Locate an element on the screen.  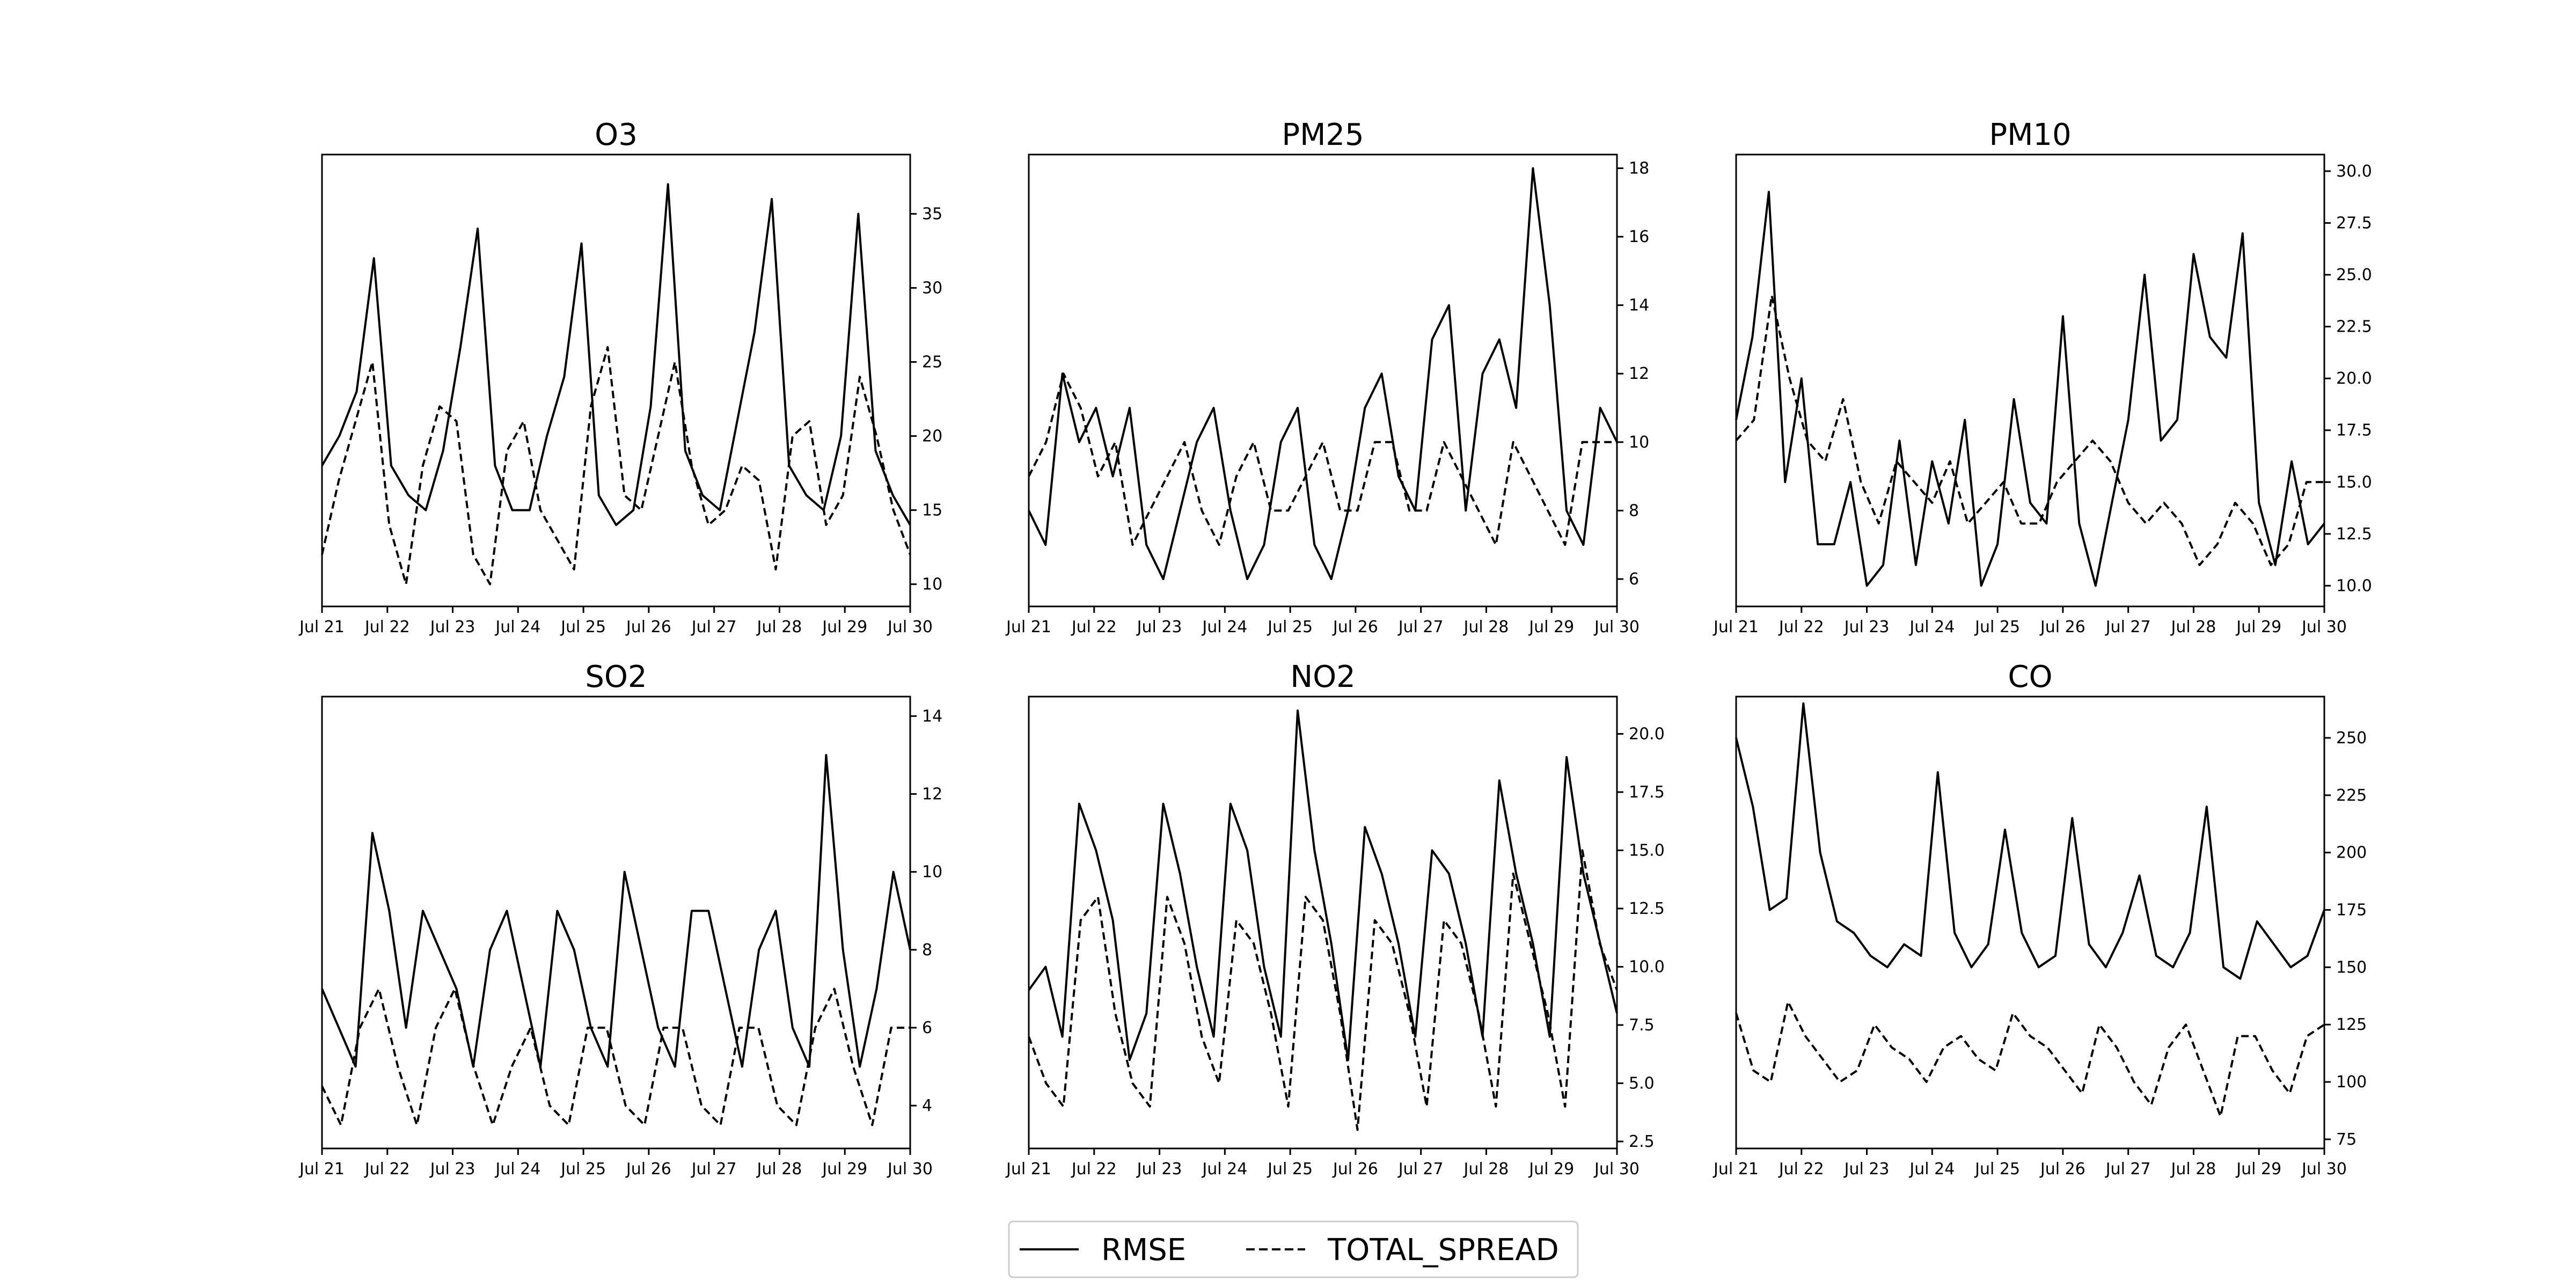
y-axis: 10 15 20 25 30 35 is located at coordinates (926, 399).